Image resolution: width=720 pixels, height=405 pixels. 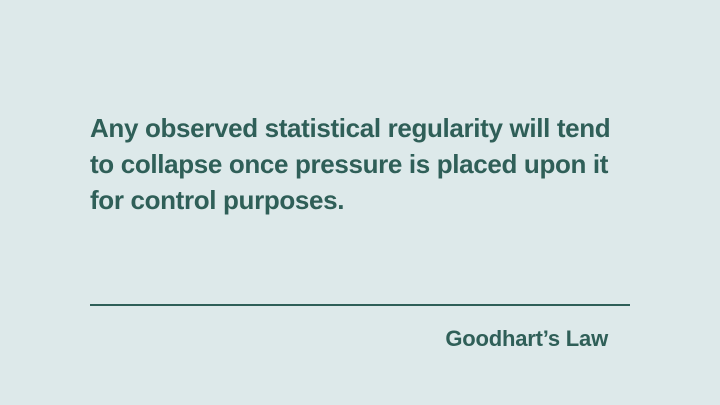 I want to click on quote-attribution: Goodhart’s Law, so click(x=526, y=338).